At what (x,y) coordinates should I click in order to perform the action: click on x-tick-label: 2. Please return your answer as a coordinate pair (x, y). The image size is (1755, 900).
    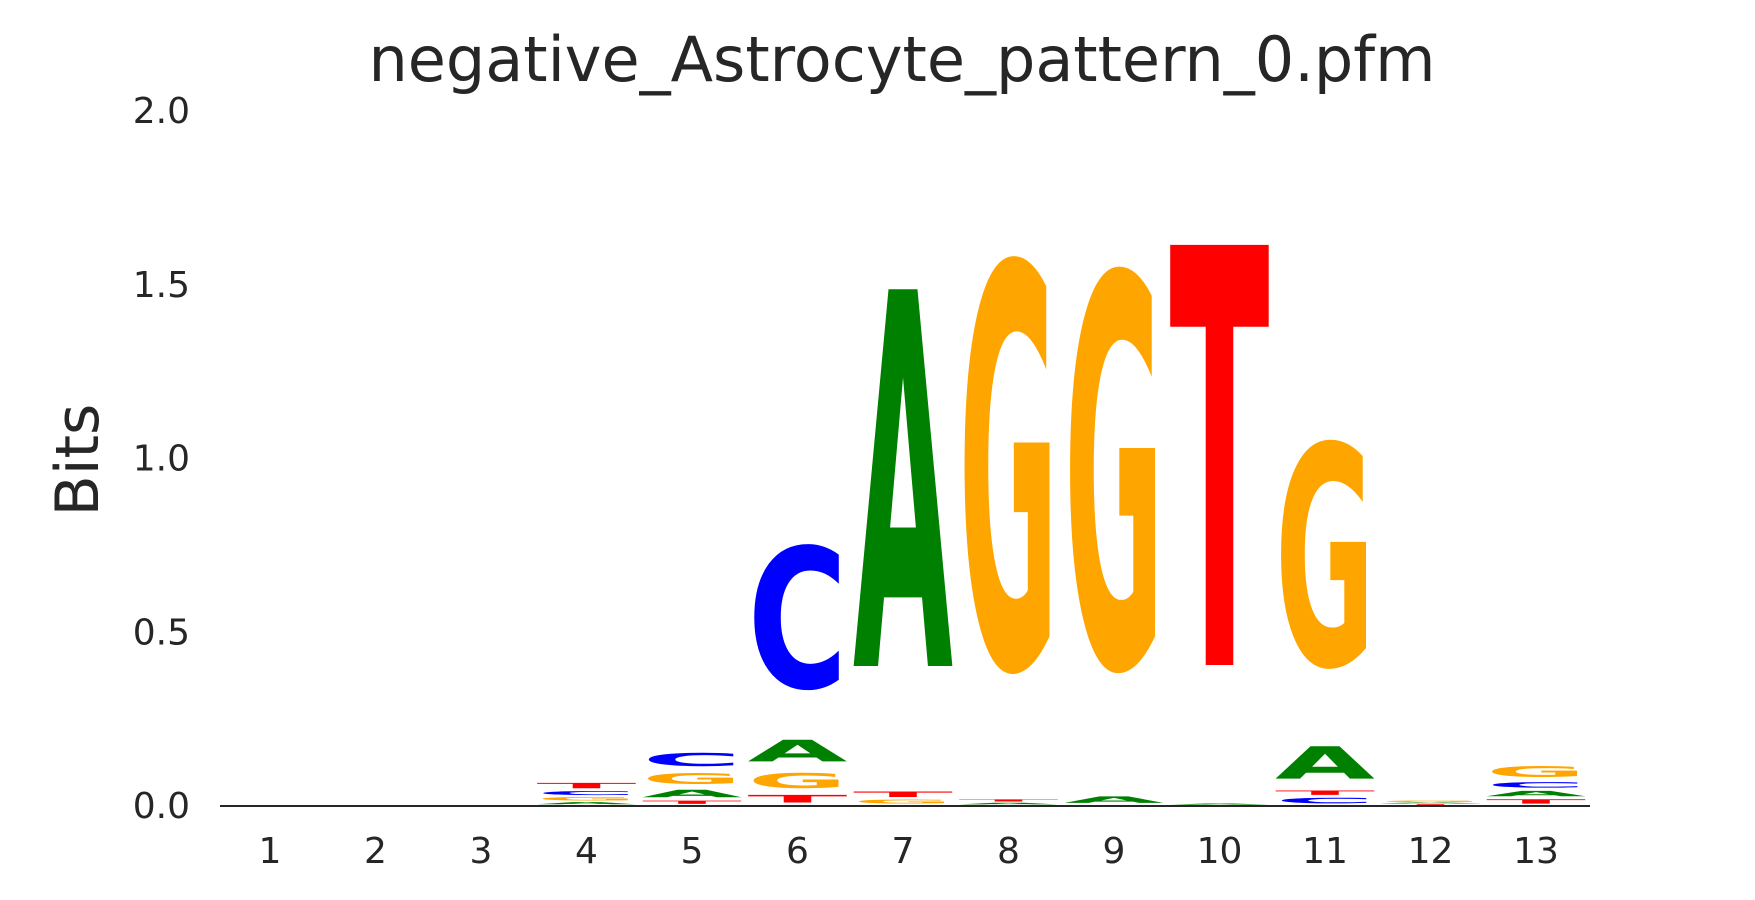
    Looking at the image, I should click on (375, 851).